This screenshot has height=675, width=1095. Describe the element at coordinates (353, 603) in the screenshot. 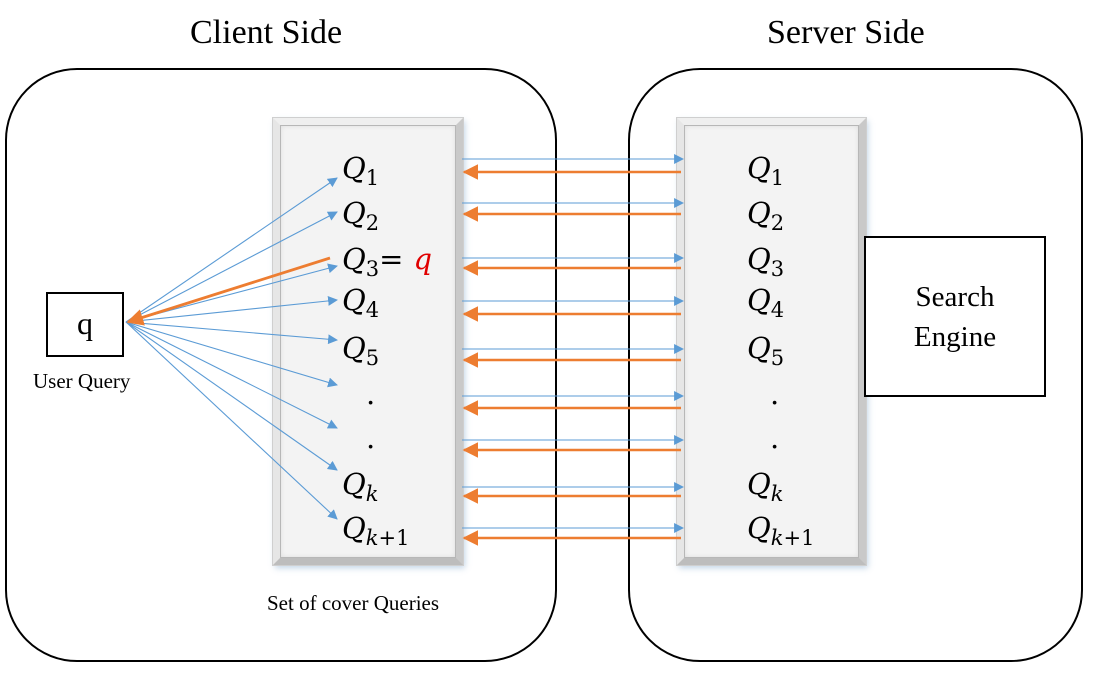

I see `cover-queries-label: Set of cover Queries` at that location.